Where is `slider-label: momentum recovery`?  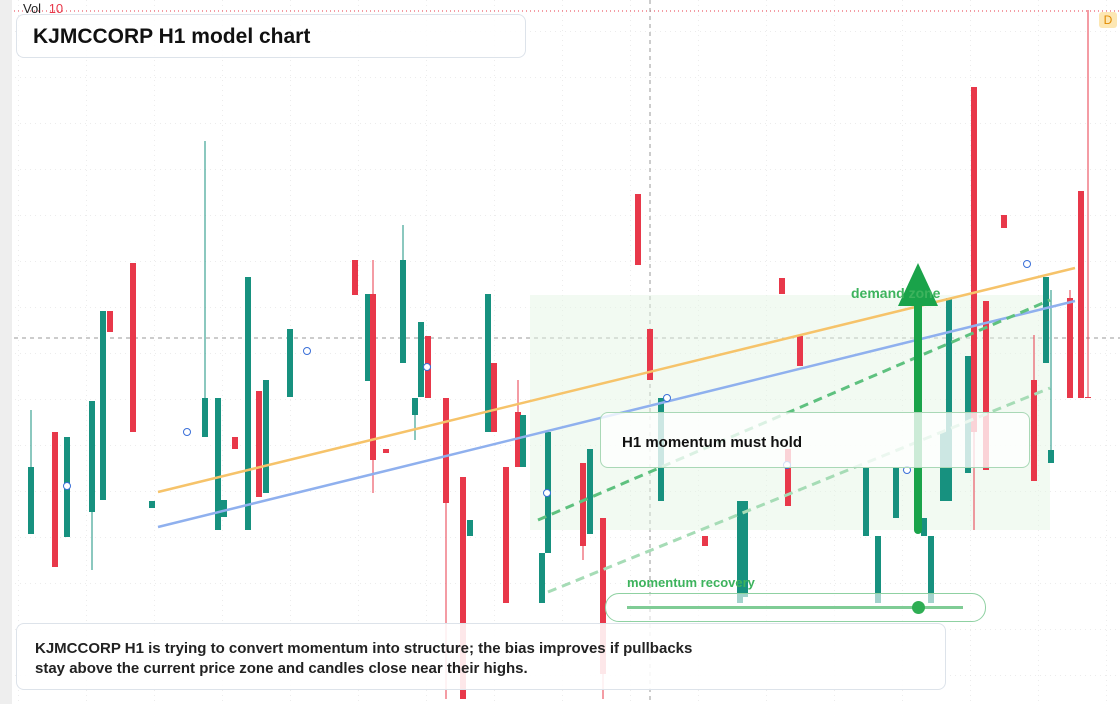
slider-label: momentum recovery is located at coordinates (691, 582).